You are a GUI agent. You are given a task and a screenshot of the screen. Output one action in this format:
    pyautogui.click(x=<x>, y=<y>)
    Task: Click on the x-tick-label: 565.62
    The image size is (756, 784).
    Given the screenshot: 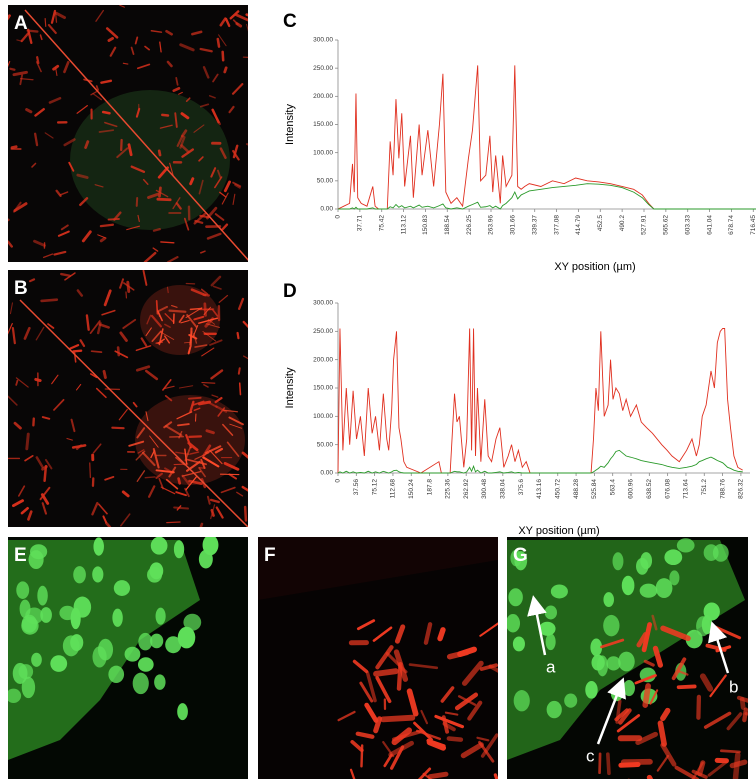 What is the action you would take?
    pyautogui.click(x=666, y=225)
    